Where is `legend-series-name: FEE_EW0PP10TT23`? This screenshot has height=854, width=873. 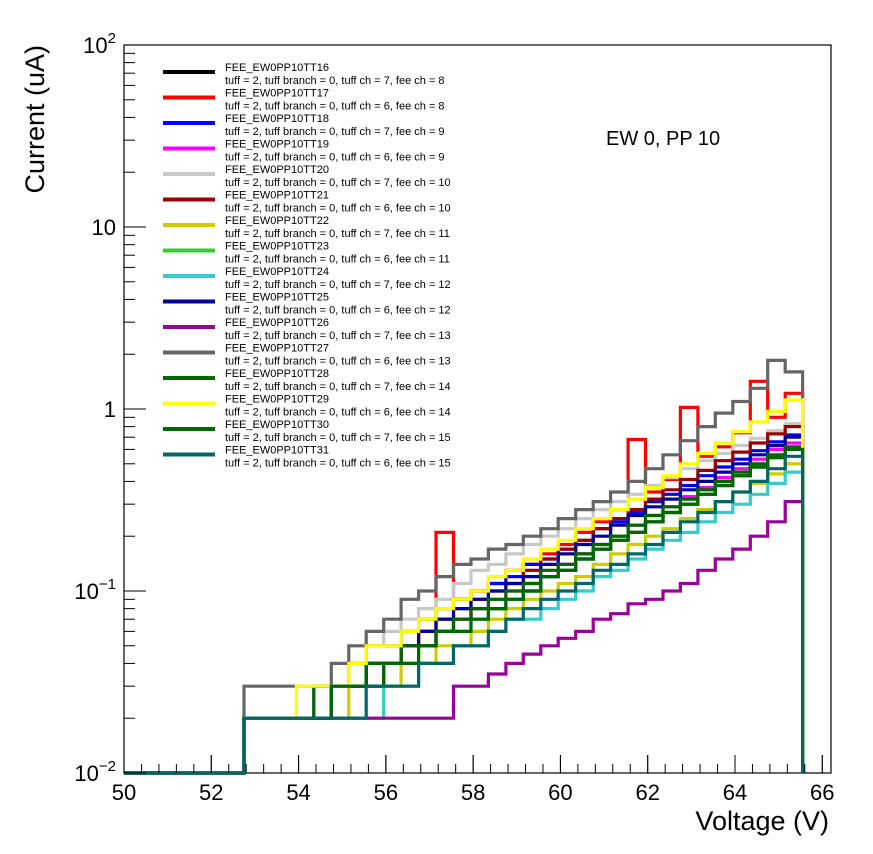
legend-series-name: FEE_EW0PP10TT23 is located at coordinates (277, 247).